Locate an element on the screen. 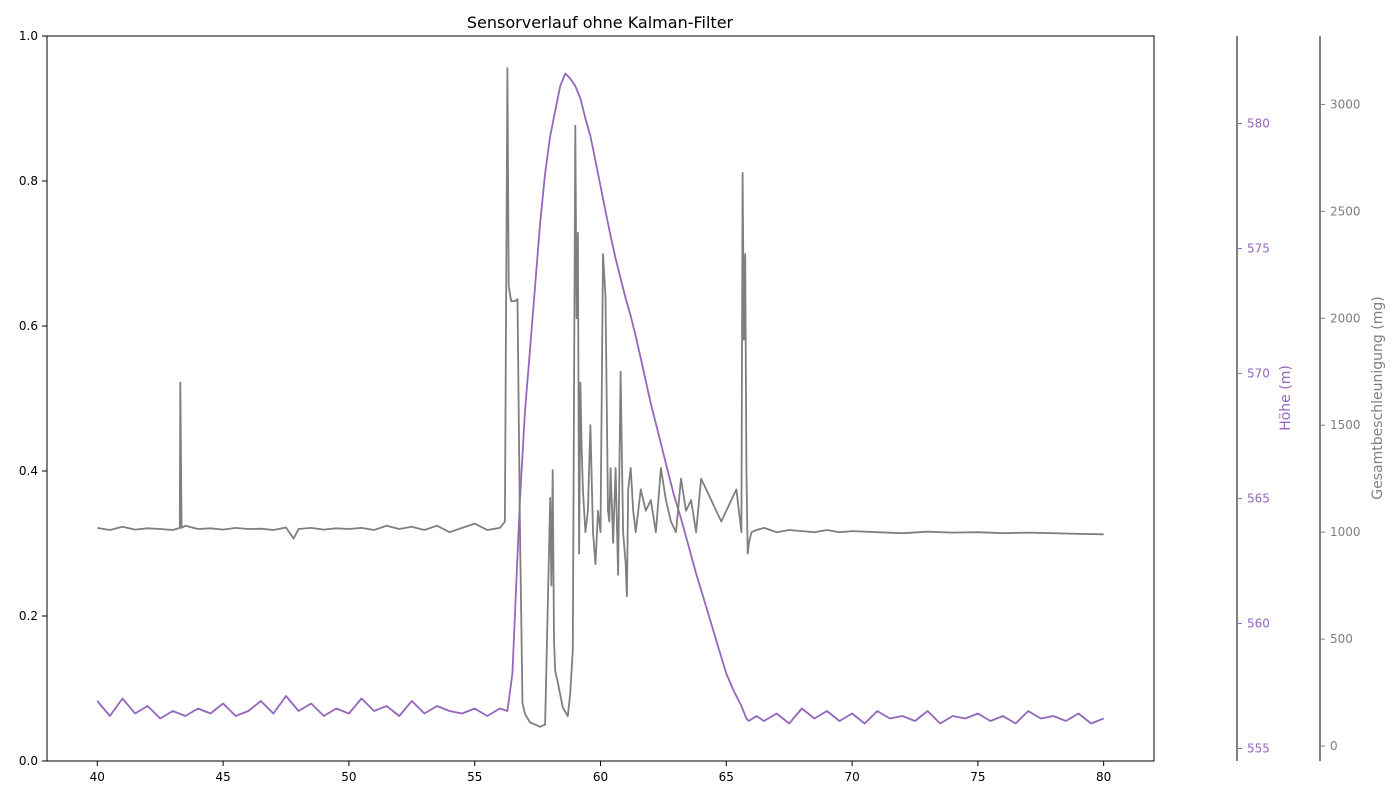  acceleration-axis: 0 500 1000 1500 2000 2500 3000 is located at coordinates (1340, 425).